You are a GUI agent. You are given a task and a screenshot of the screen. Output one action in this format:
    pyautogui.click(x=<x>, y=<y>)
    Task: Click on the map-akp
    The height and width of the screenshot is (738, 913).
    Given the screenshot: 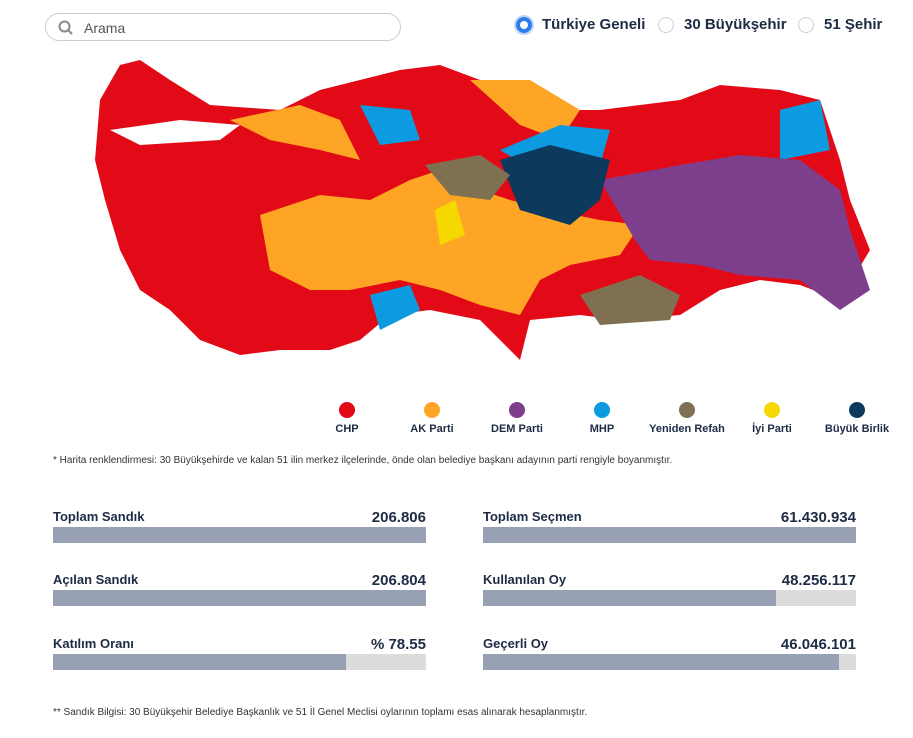 What is the action you would take?
    pyautogui.click(x=450, y=242)
    